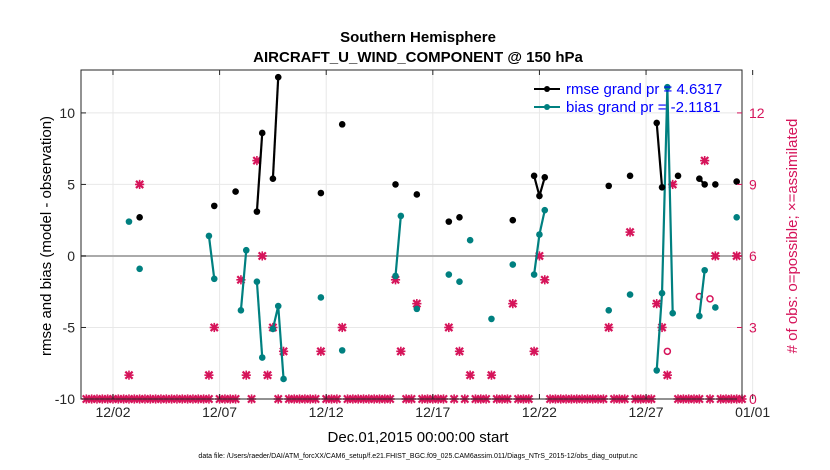 Image resolution: width=830 pixels, height=470 pixels. I want to click on x-tick-label: 01/01, so click(752, 412).